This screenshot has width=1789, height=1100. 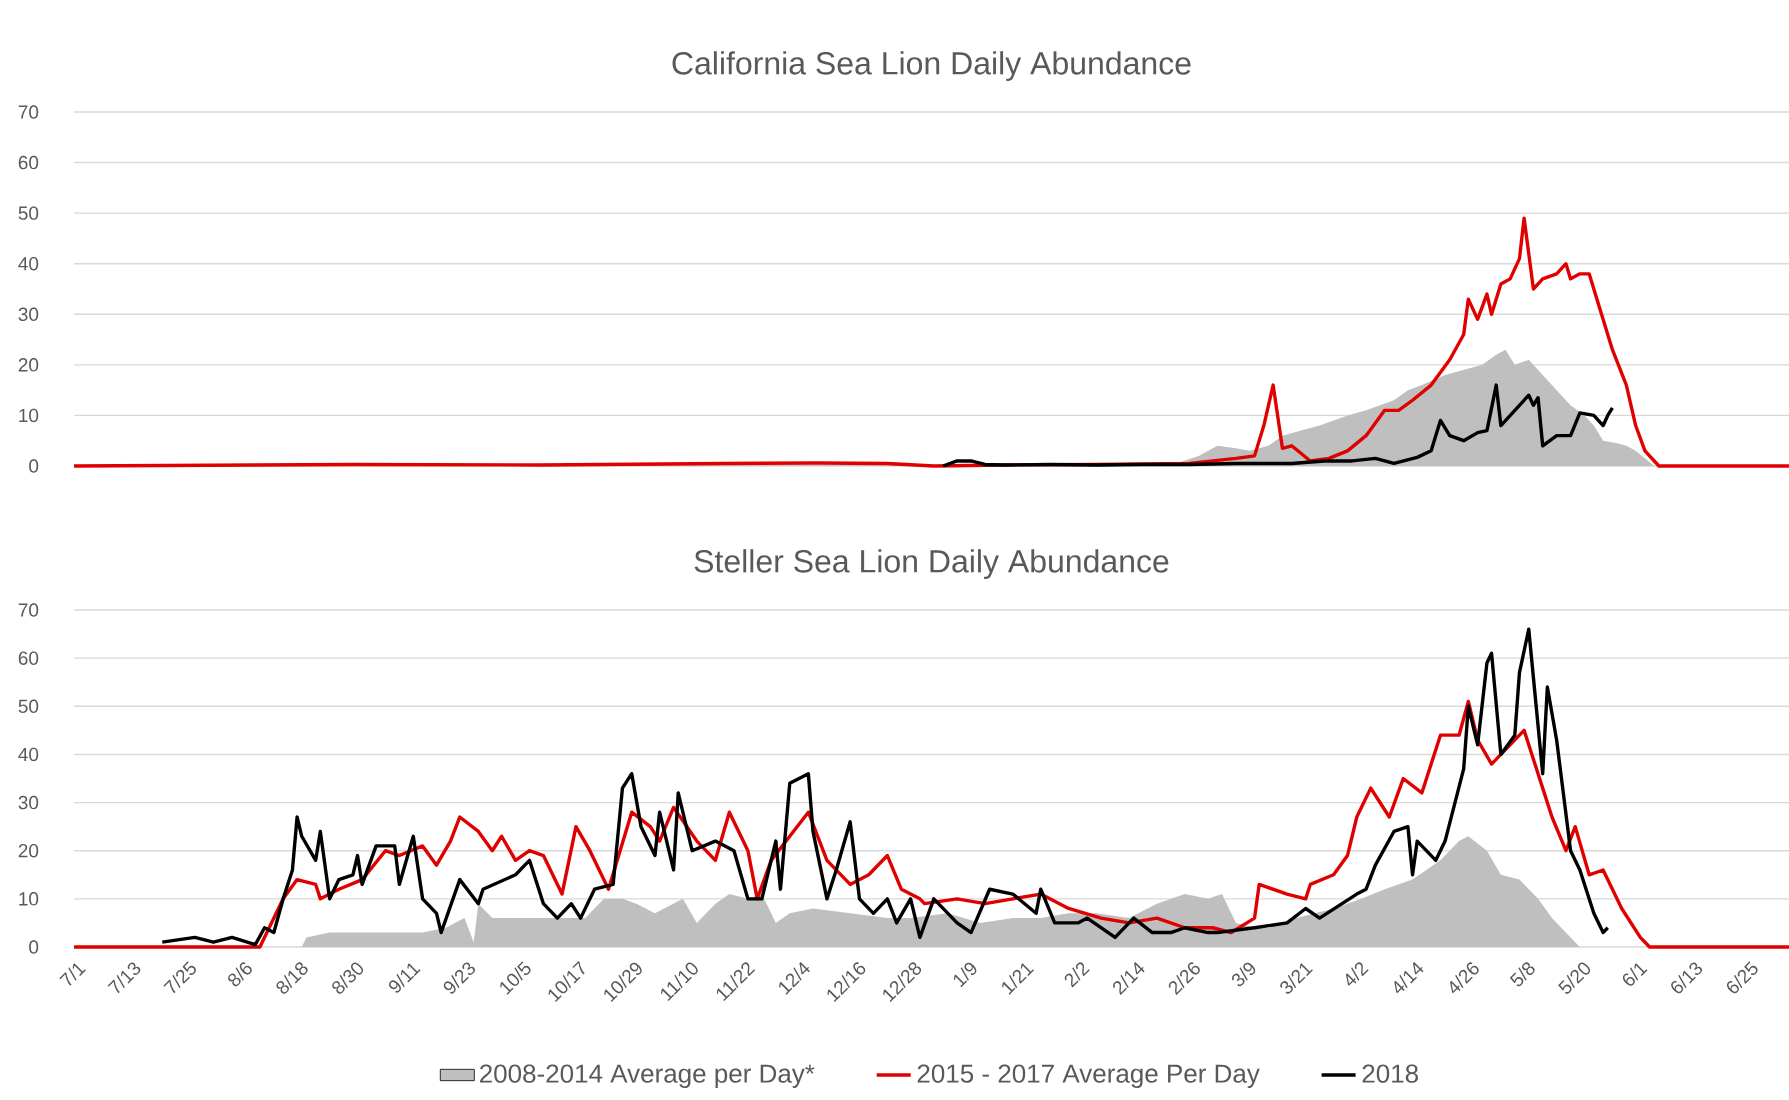 What do you see at coordinates (1018, 979) in the screenshot?
I see `x-tick-label: 1/21` at bounding box center [1018, 979].